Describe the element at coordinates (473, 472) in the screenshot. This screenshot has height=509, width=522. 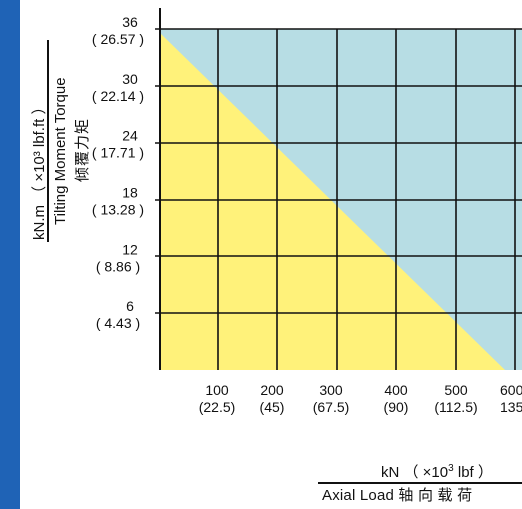
I see `x-axis-units-suffix: lbf ）` at that location.